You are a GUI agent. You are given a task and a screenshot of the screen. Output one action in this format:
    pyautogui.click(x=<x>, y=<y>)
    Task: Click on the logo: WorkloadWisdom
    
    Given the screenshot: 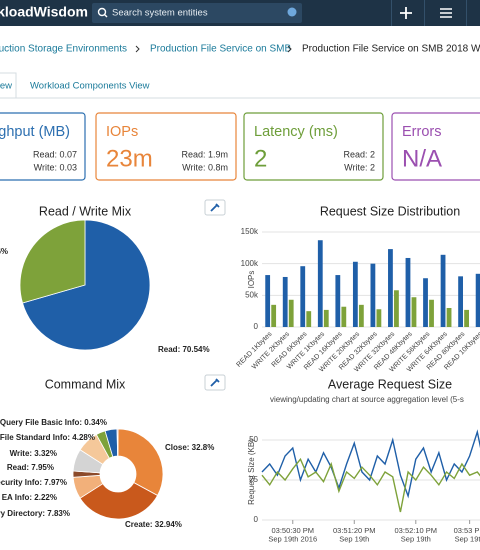 What is the action you would take?
    pyautogui.click(x=44, y=12)
    